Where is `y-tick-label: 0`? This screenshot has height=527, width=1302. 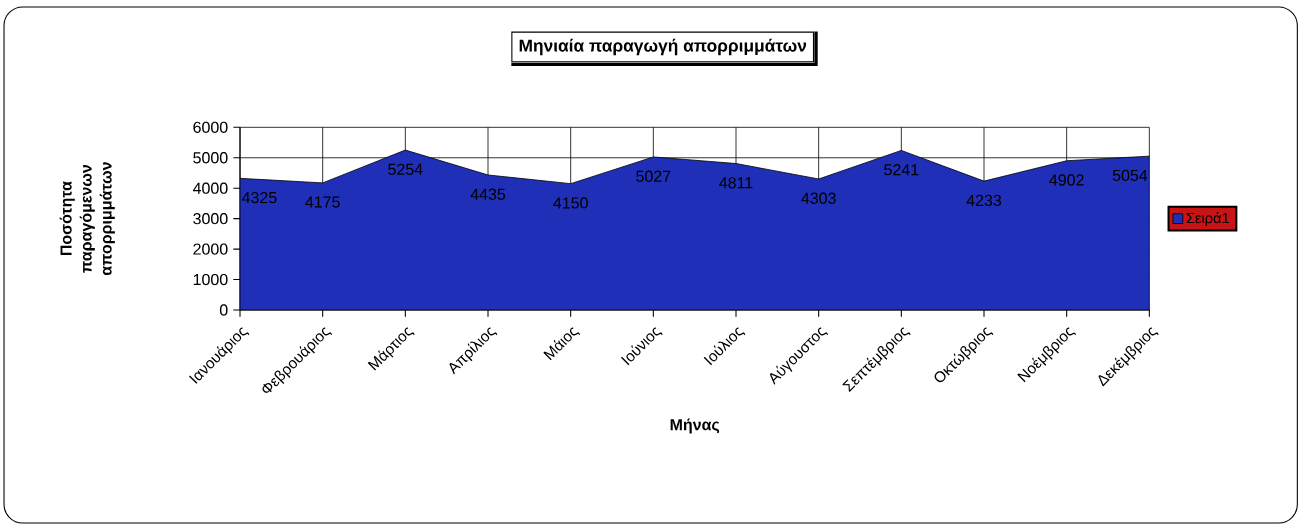 y-tick-label: 0 is located at coordinates (223, 310).